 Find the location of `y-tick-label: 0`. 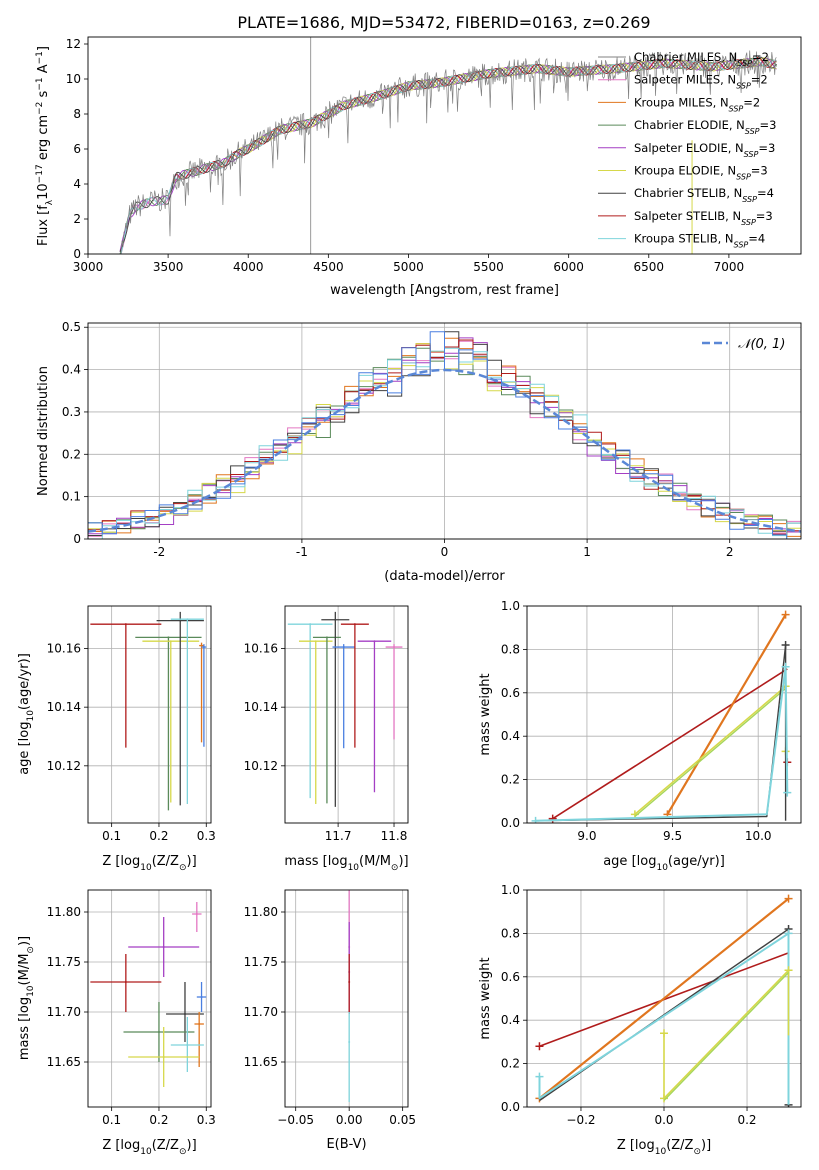

y-tick-label: 0 is located at coordinates (77, 539).